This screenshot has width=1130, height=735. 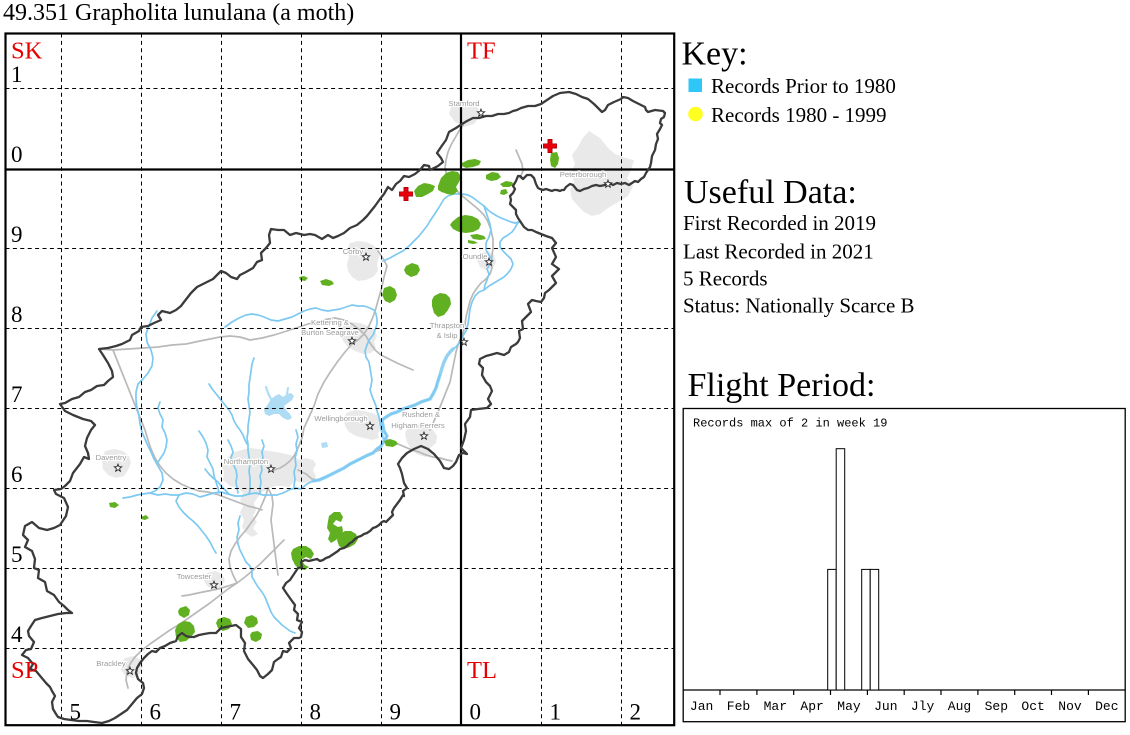 What do you see at coordinates (330, 322) in the screenshot?
I see `svg-text: Kettering &` at bounding box center [330, 322].